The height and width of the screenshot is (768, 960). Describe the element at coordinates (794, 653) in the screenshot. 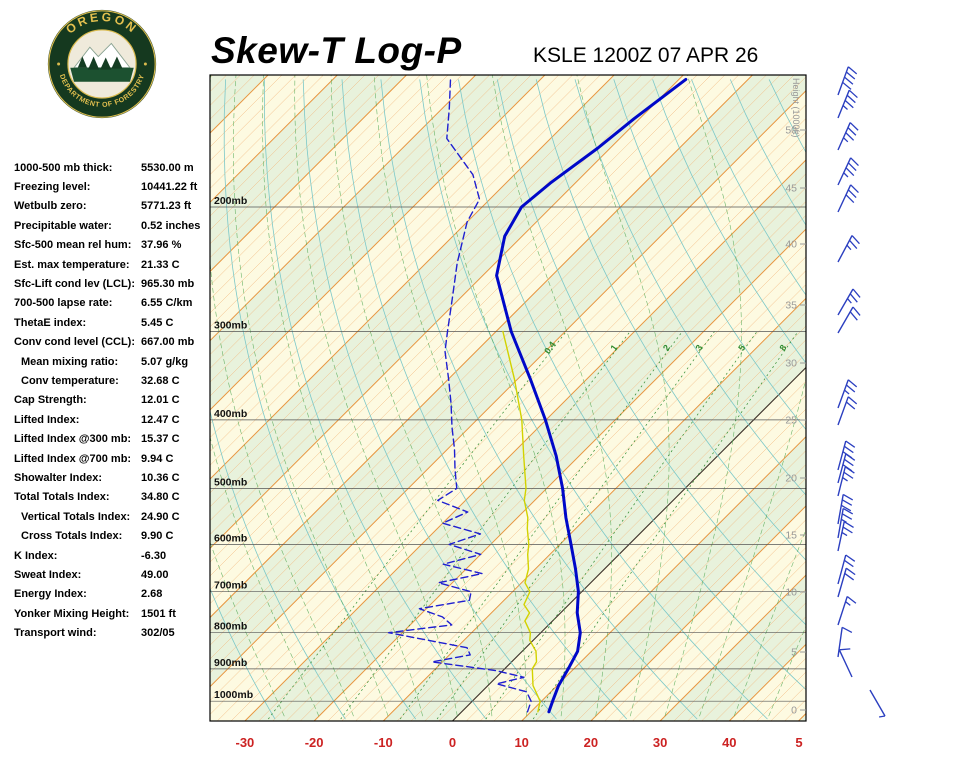

I see `height-tick-label: 5` at that location.